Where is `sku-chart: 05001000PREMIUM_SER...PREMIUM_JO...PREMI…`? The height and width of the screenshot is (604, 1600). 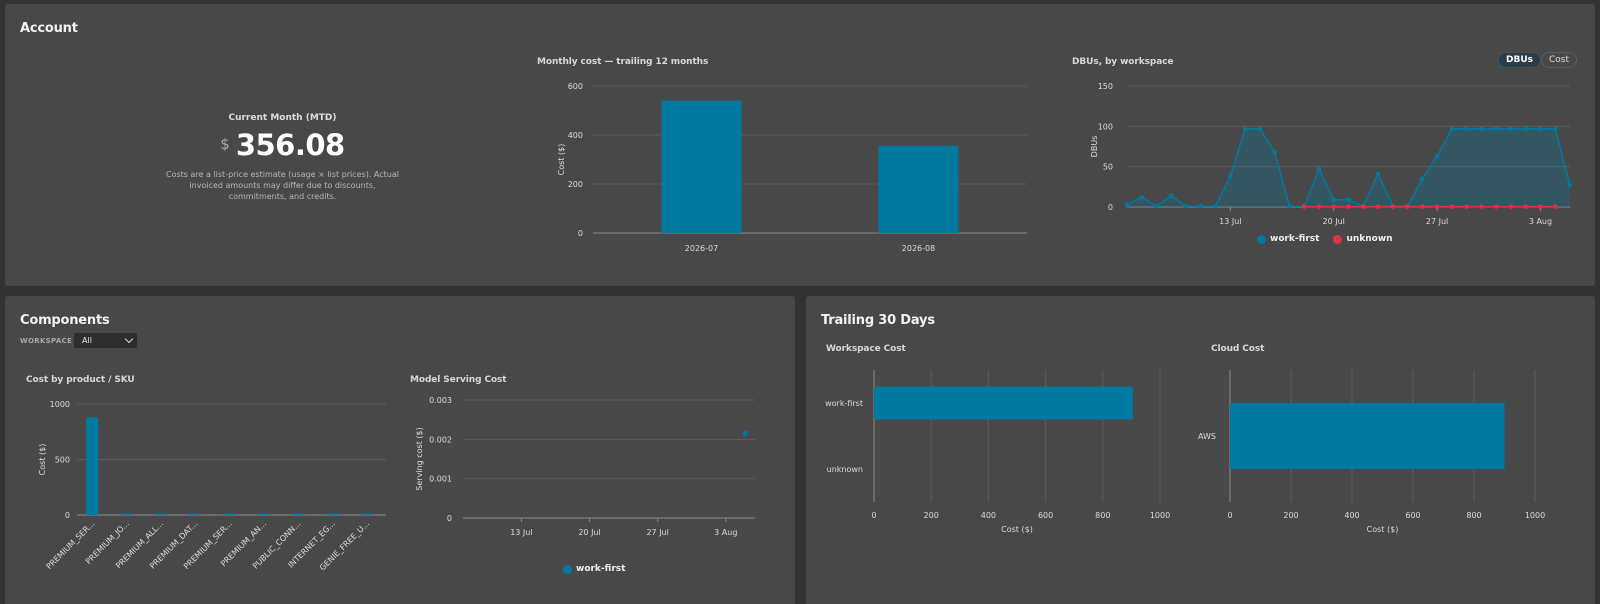
sku-chart: 05001000PREMIUM_SER...PREMIUM_JO...PREMI… is located at coordinates (212, 486).